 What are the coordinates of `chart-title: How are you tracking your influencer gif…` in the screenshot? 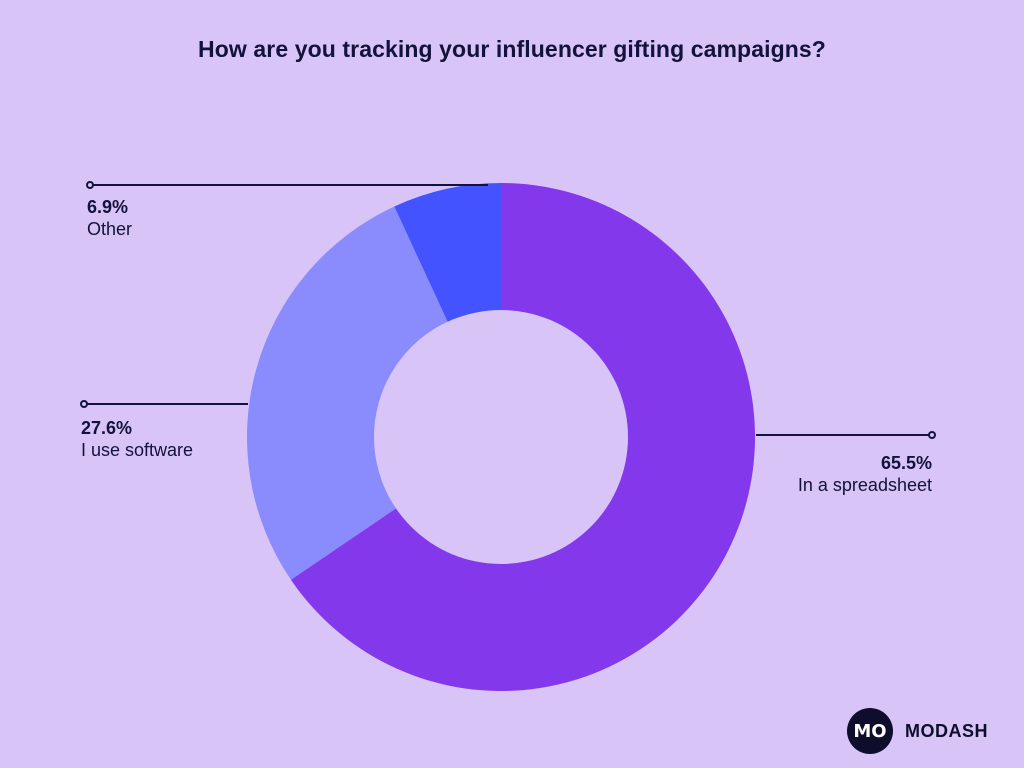 It's located at (512, 49).